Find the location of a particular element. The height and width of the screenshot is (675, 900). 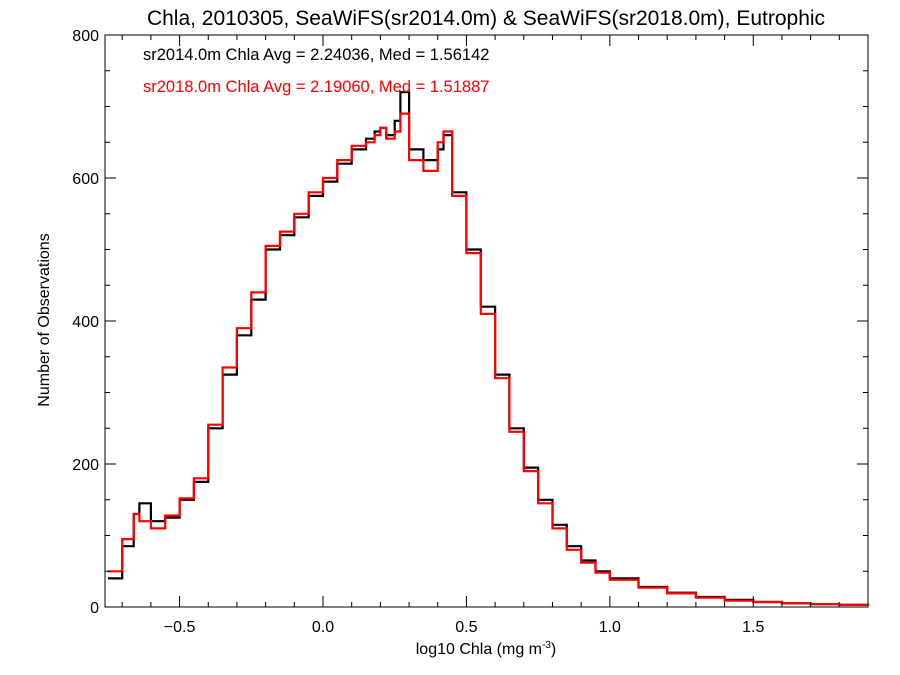

y-tick-label: 0 is located at coordinates (94, 608).